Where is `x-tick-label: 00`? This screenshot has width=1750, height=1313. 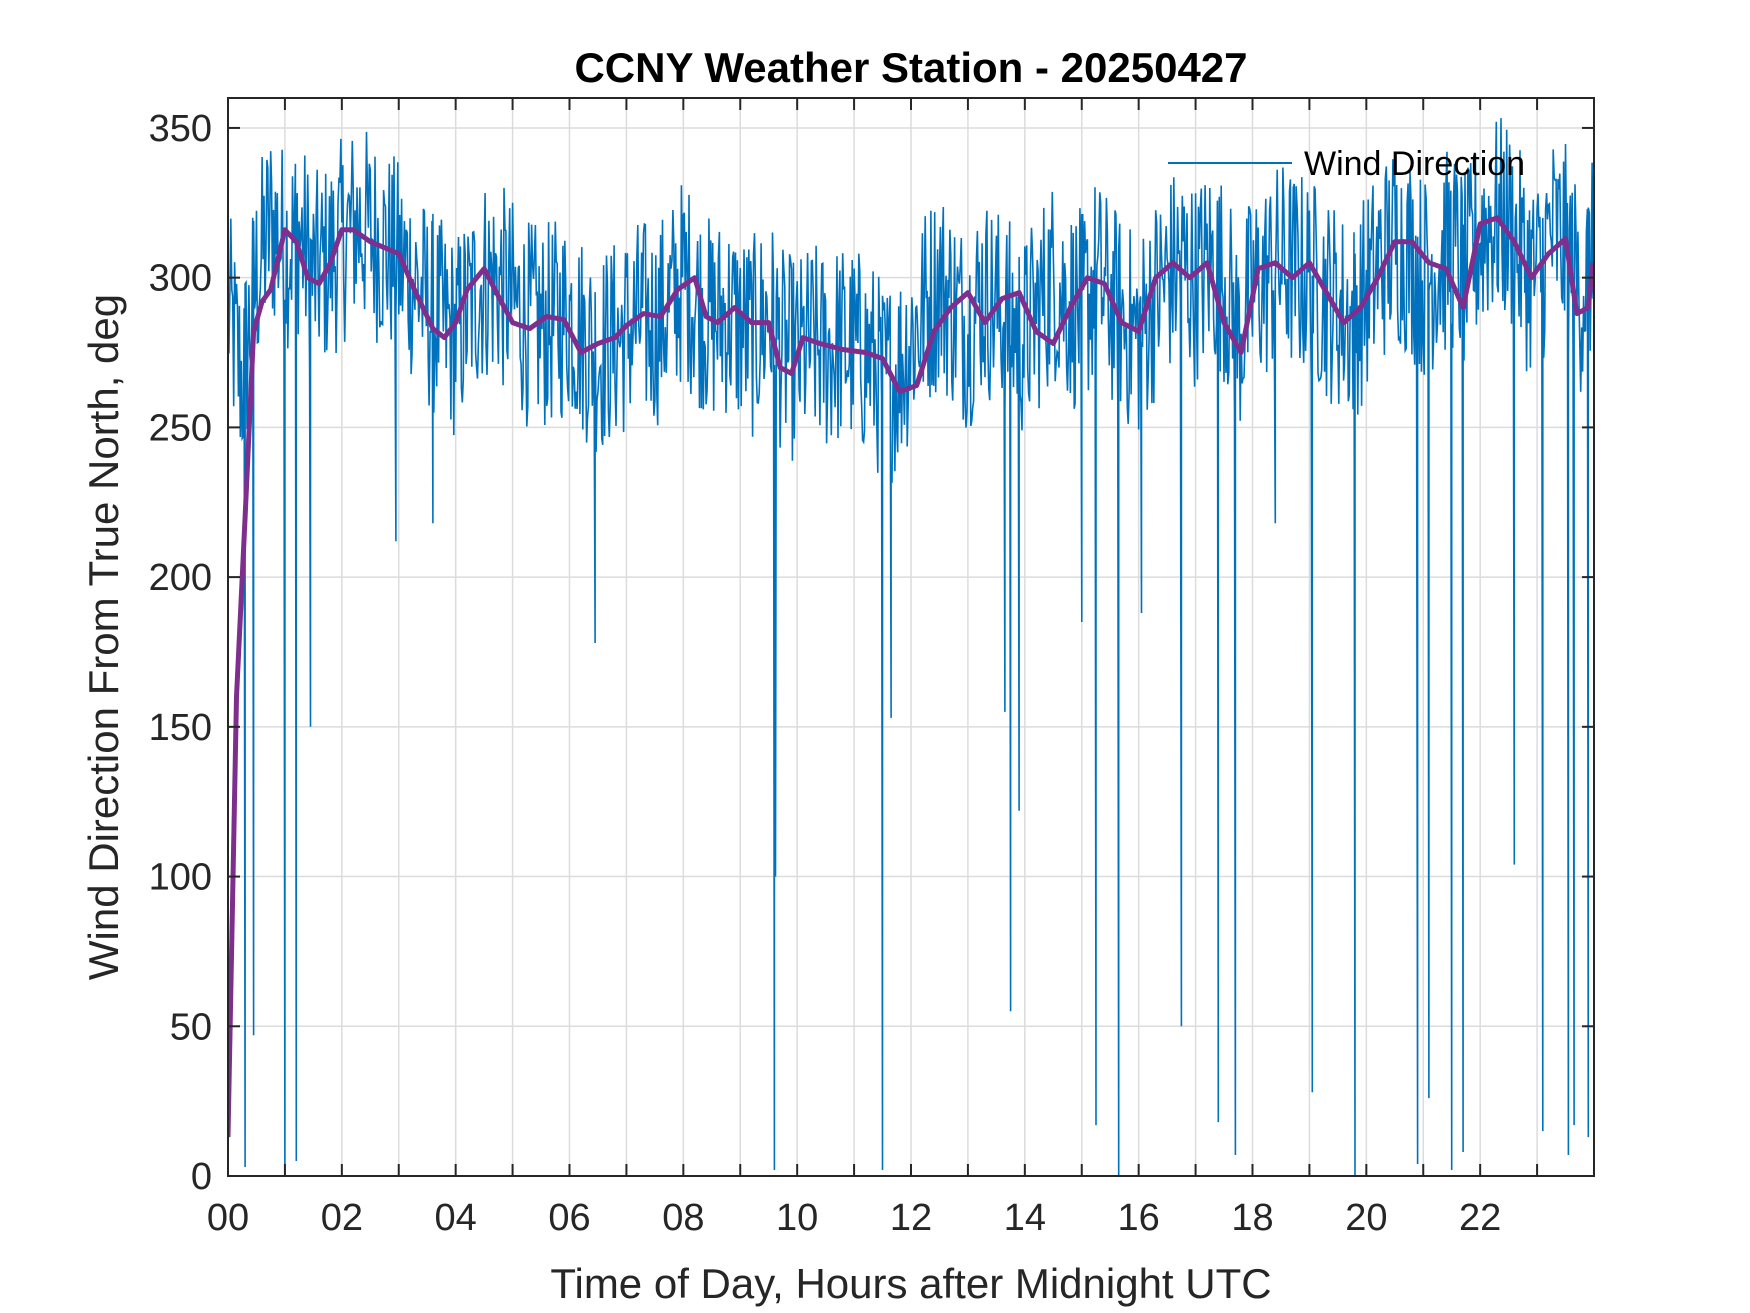 x-tick-label: 00 is located at coordinates (228, 1218).